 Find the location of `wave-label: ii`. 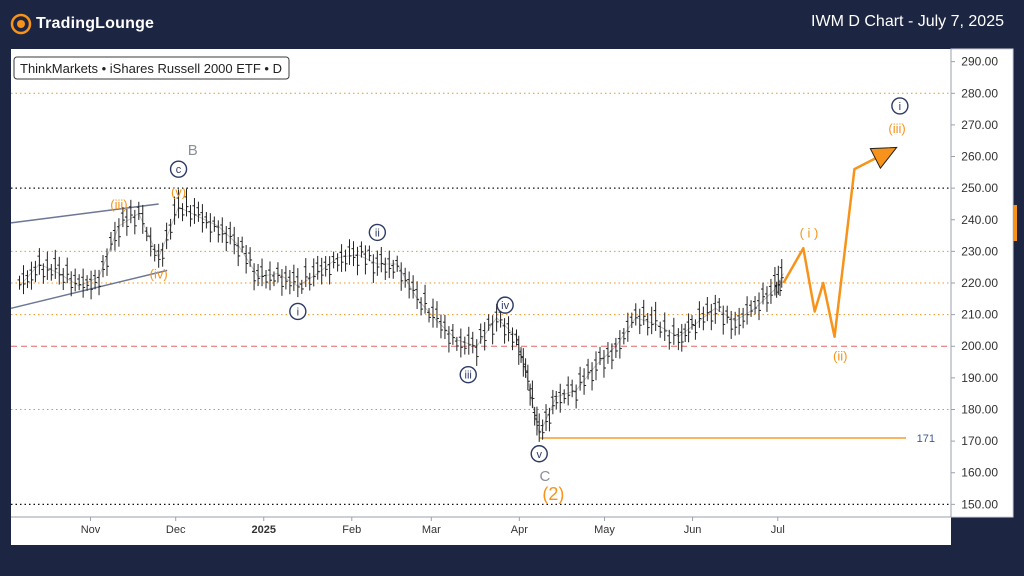

wave-label: ii is located at coordinates (377, 233).